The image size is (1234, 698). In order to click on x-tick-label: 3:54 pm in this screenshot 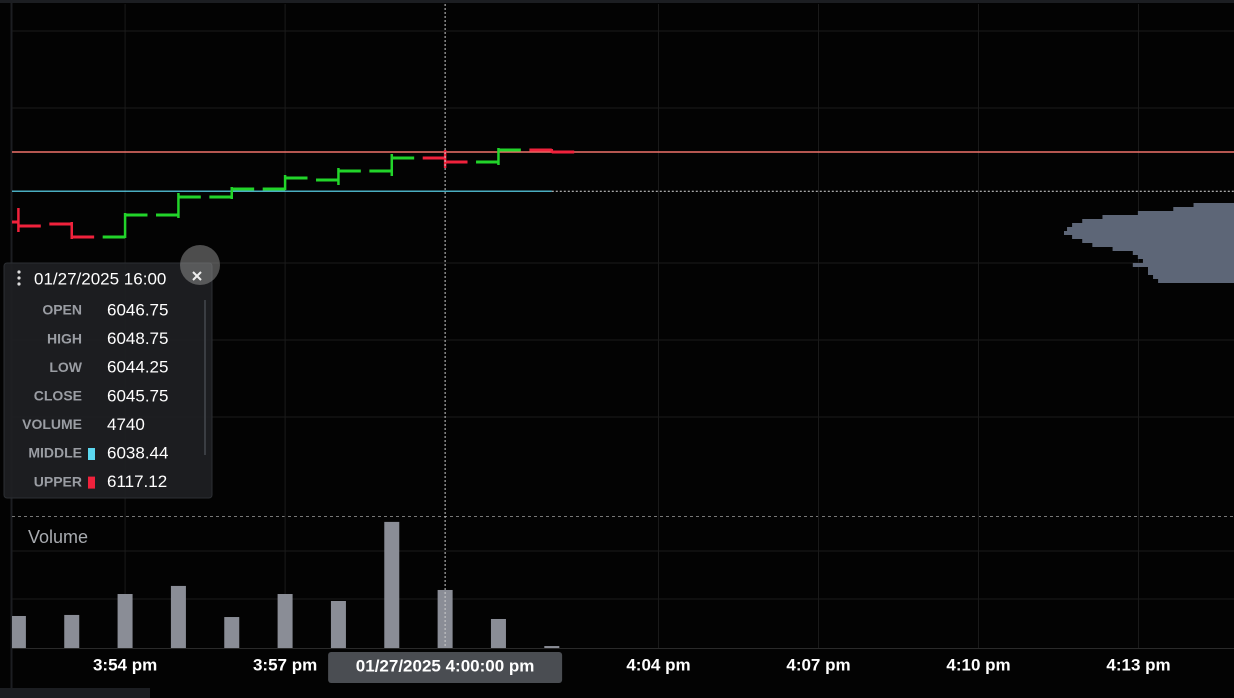, I will do `click(125, 664)`.